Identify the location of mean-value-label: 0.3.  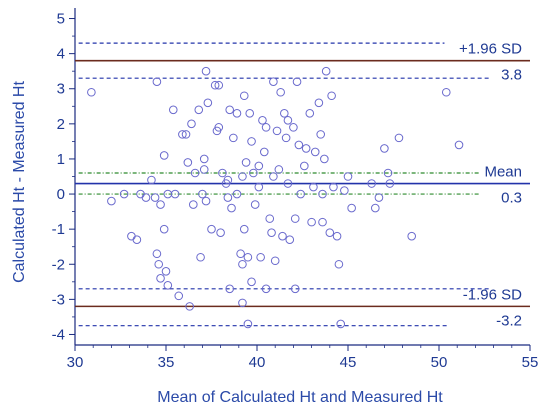
(511, 198).